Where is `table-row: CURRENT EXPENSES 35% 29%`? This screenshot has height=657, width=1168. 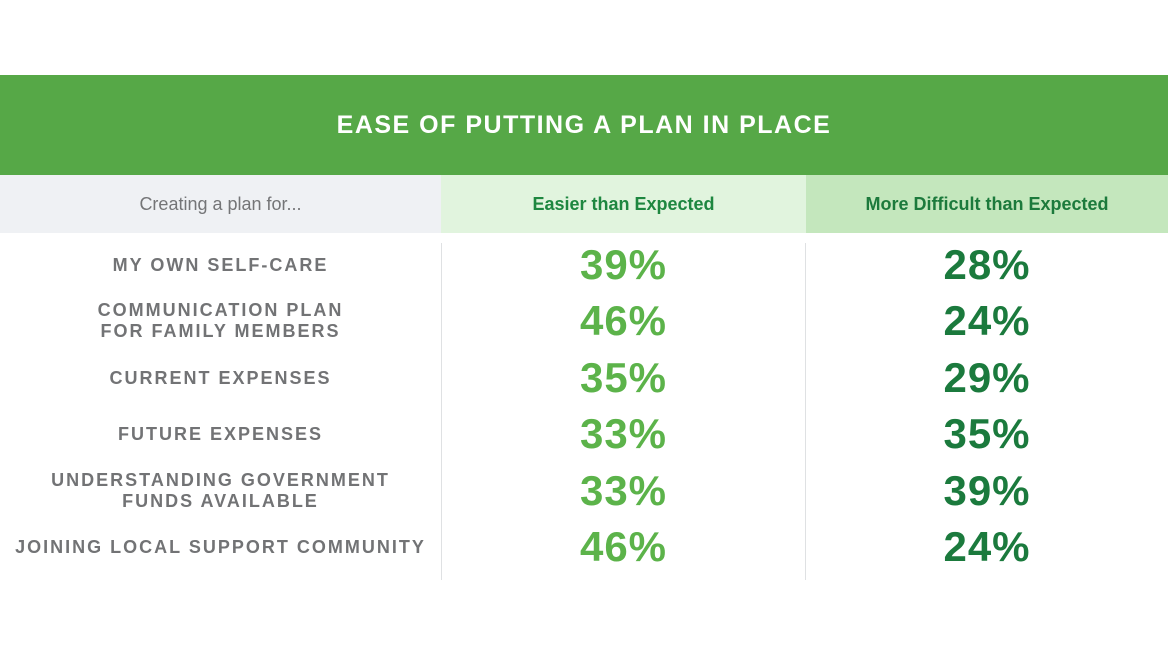 table-row: CURRENT EXPENSES 35% 29% is located at coordinates (584, 378).